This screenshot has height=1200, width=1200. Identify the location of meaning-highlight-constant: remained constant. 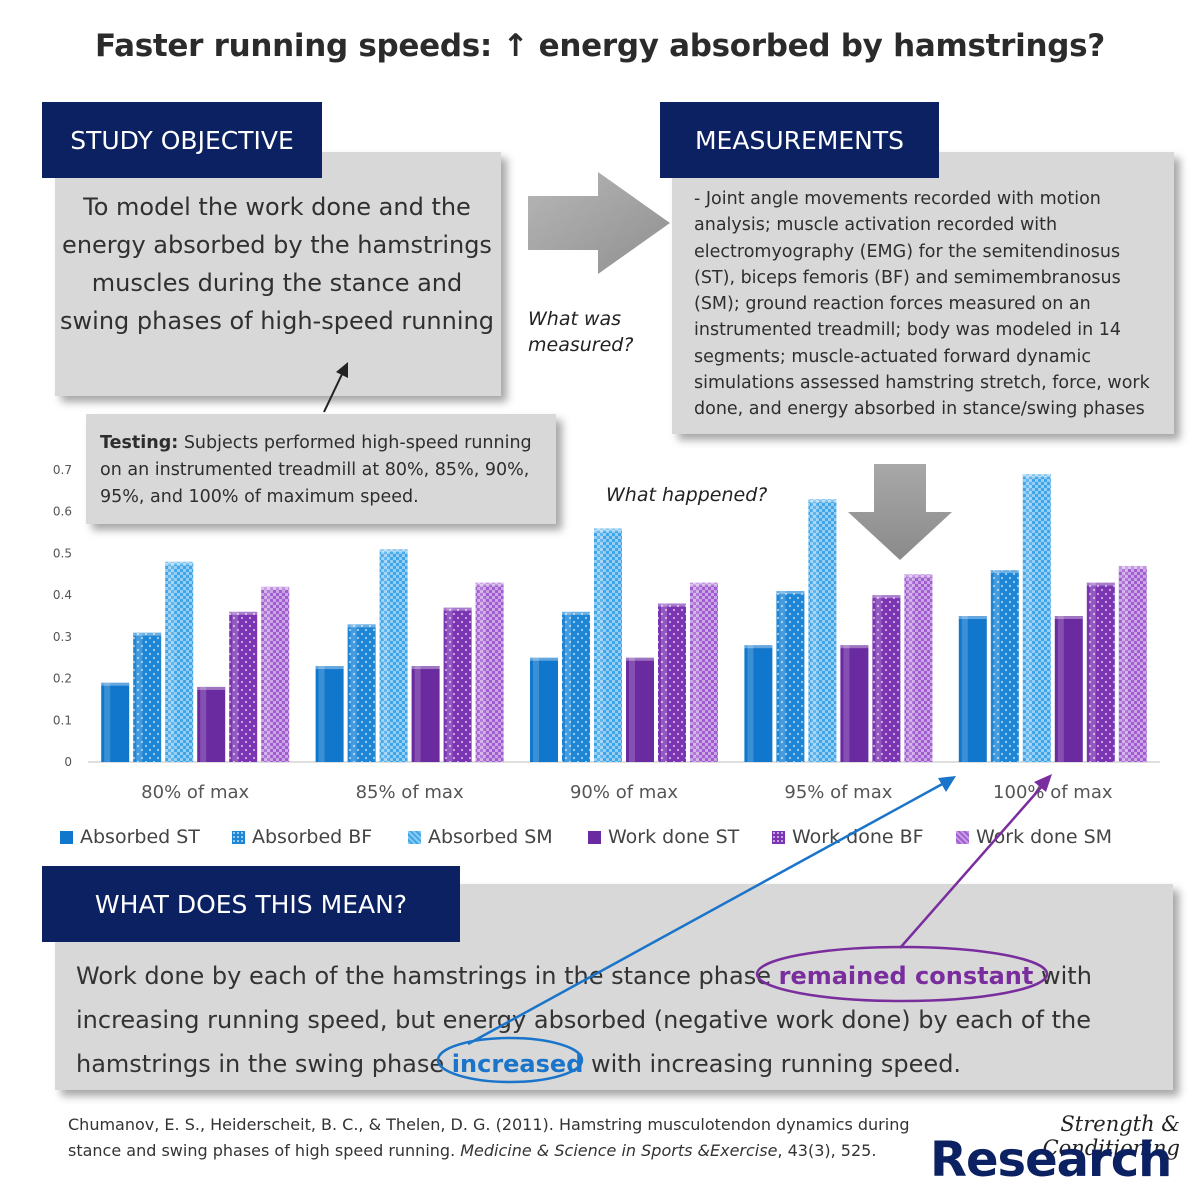
(906, 976).